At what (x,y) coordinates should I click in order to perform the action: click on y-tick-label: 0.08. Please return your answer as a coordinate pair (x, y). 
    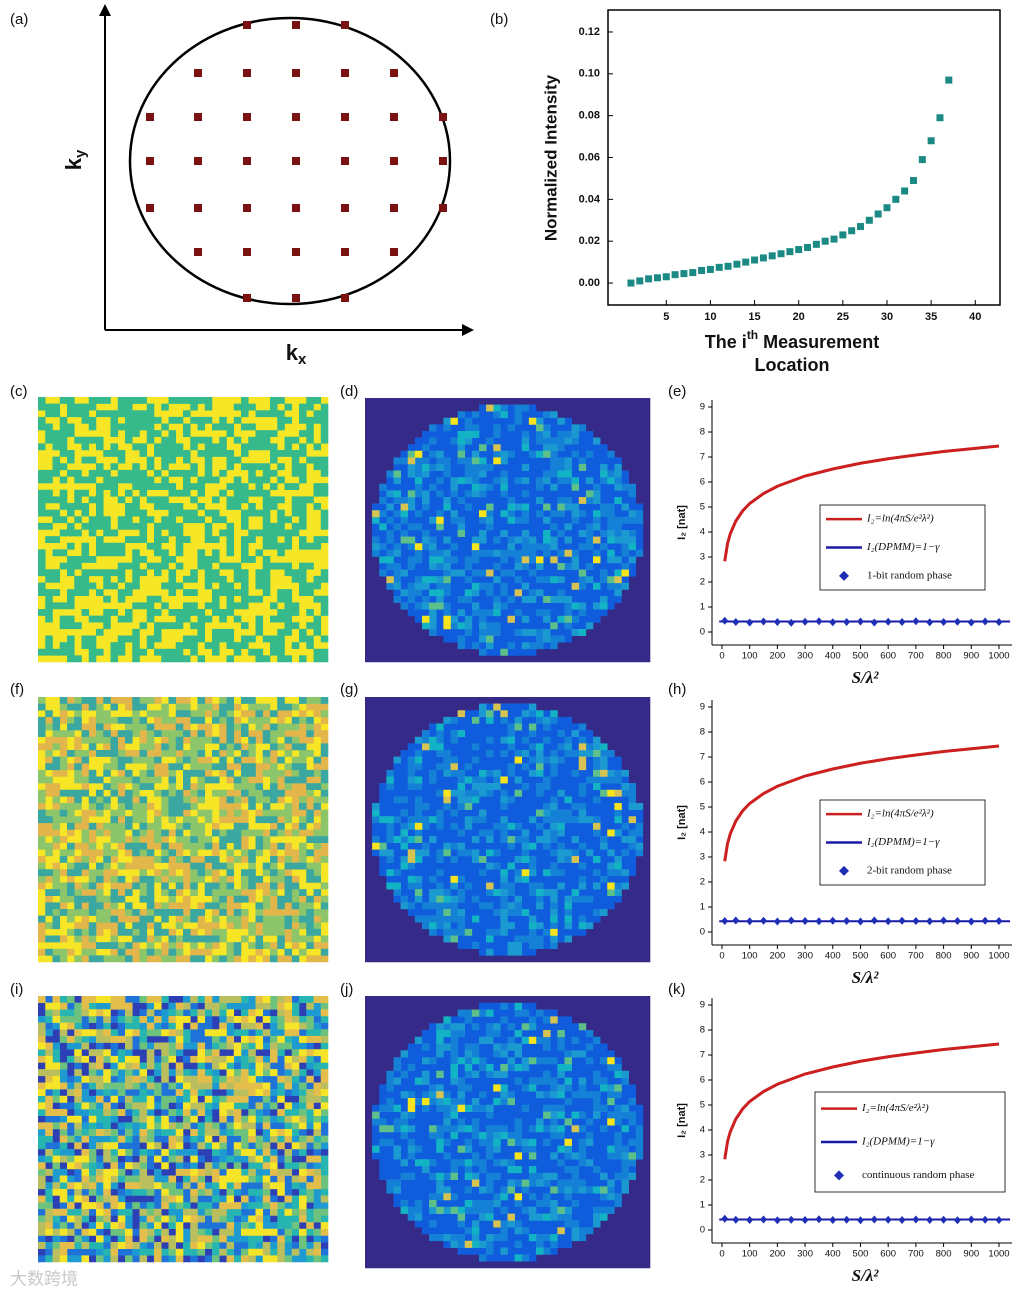
    Looking at the image, I should click on (589, 116).